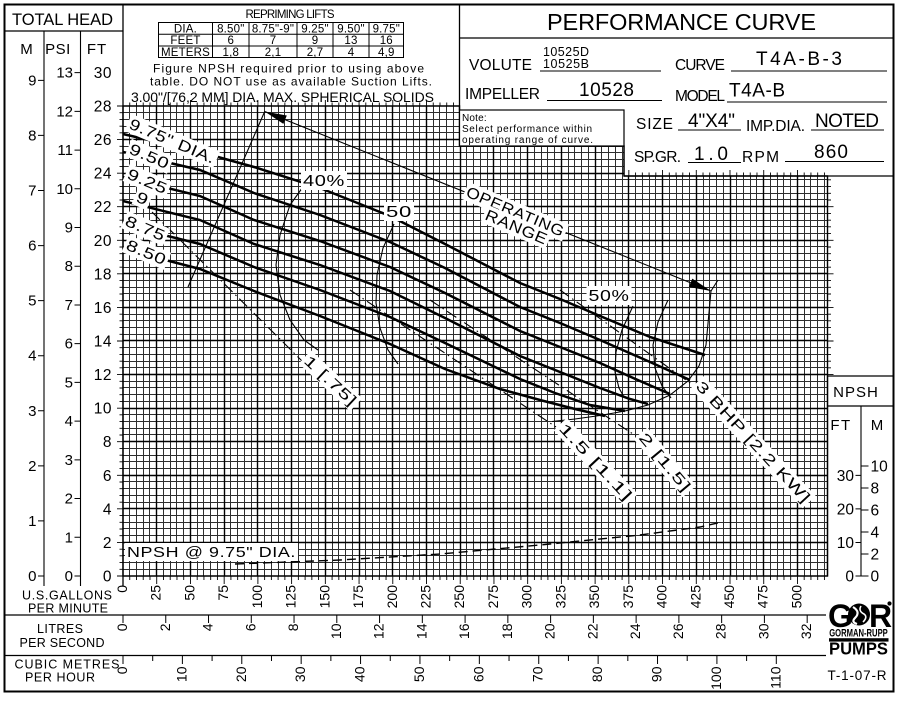 The height and width of the screenshot is (706, 900). What do you see at coordinates (67, 665) in the screenshot?
I see `svg-text: CUBIC METRES` at bounding box center [67, 665].